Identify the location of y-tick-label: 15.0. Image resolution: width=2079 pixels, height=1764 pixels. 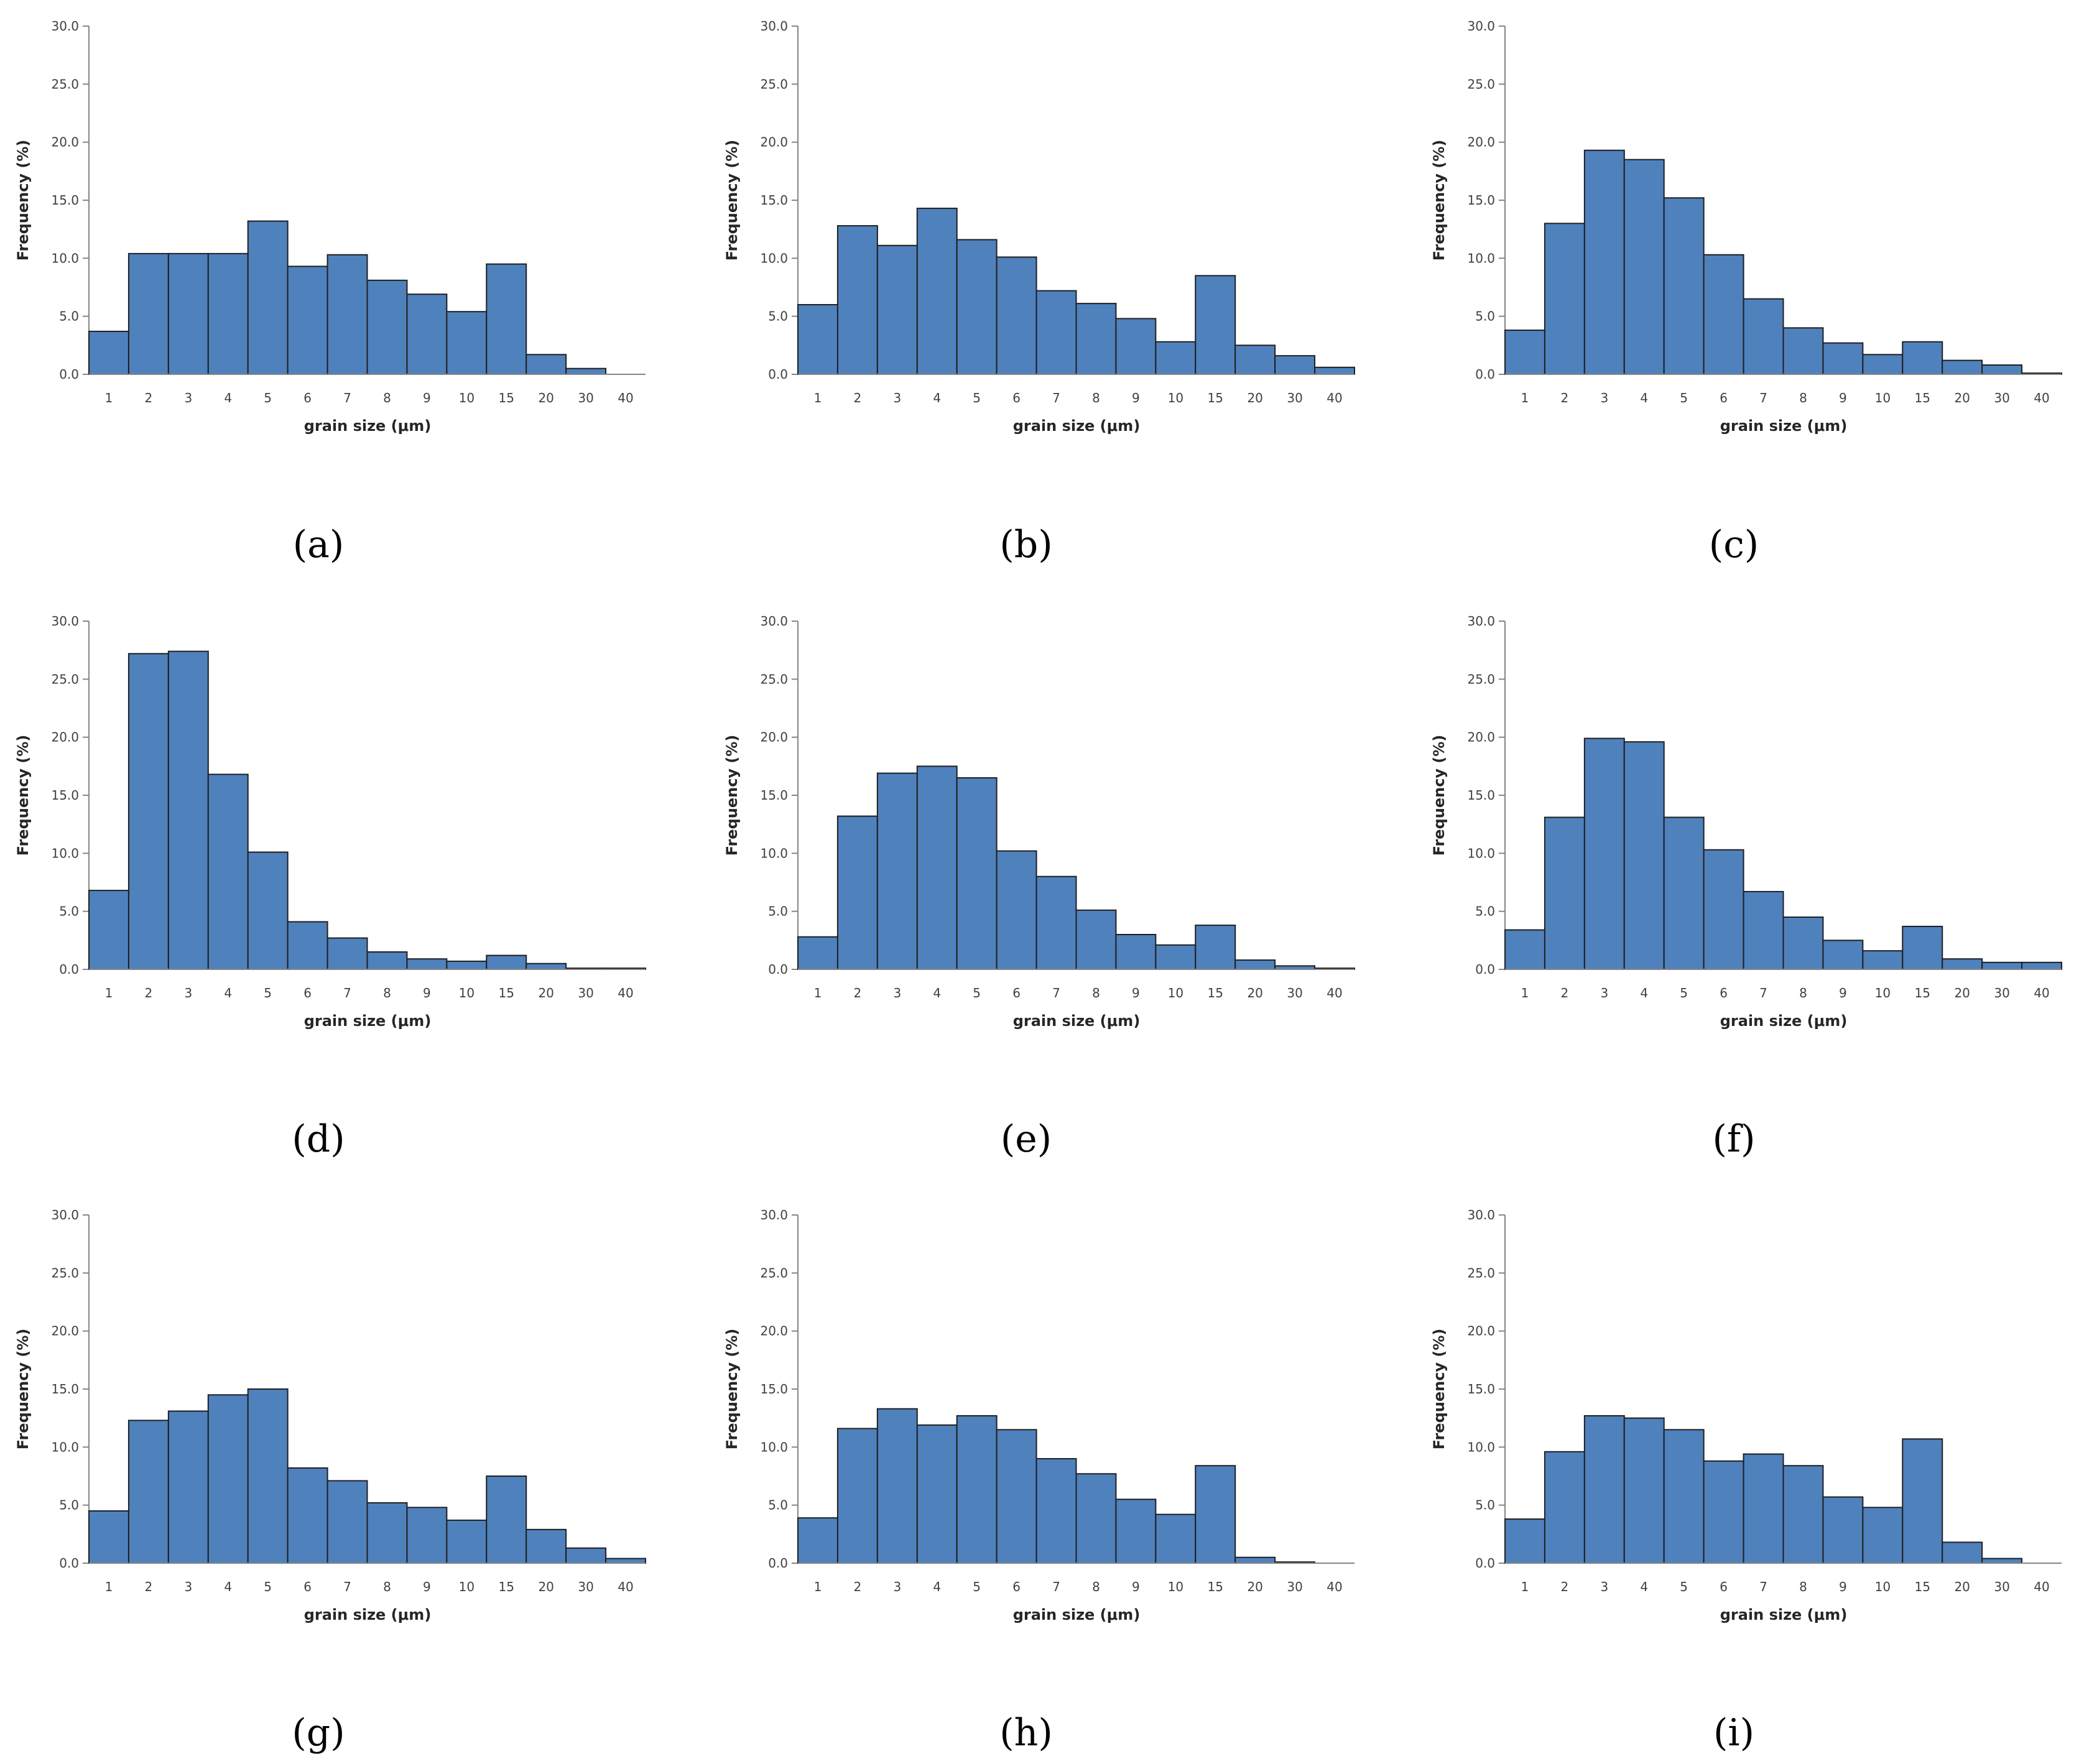
(1481, 1389).